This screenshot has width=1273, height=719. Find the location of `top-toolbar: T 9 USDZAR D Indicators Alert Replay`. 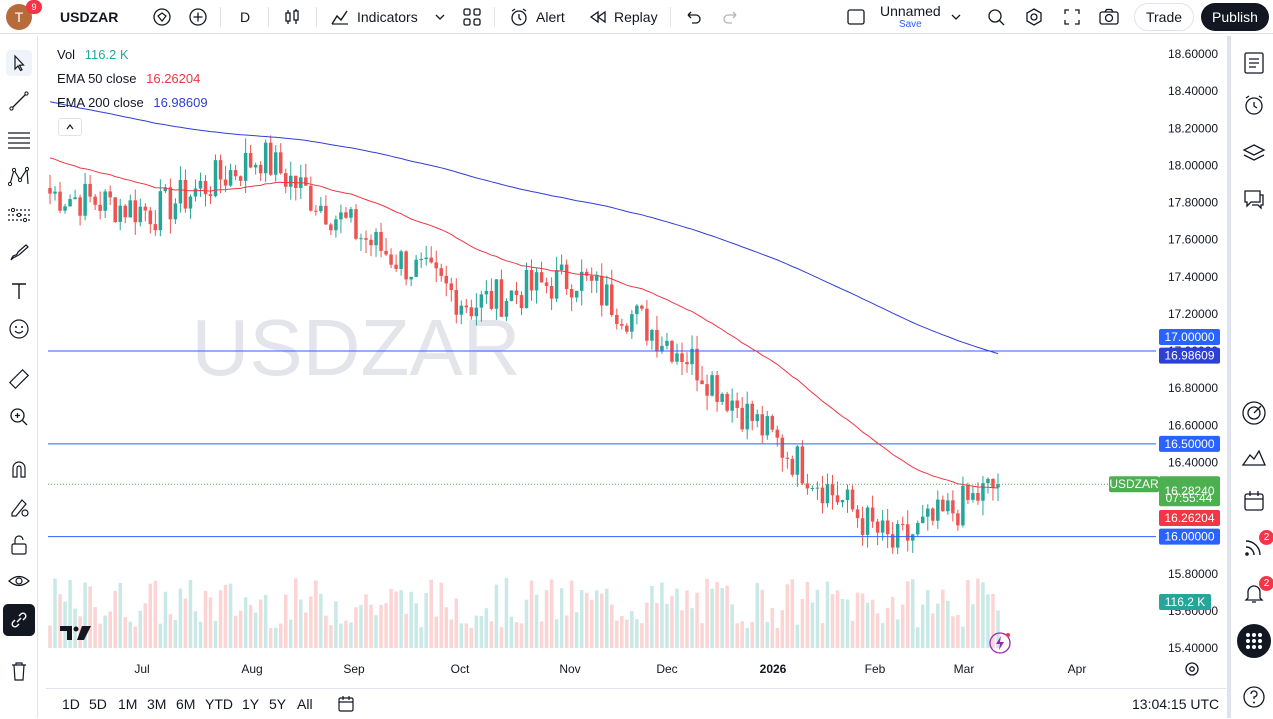

top-toolbar: T 9 USDZAR D Indicators Alert Replay is located at coordinates (636, 17).